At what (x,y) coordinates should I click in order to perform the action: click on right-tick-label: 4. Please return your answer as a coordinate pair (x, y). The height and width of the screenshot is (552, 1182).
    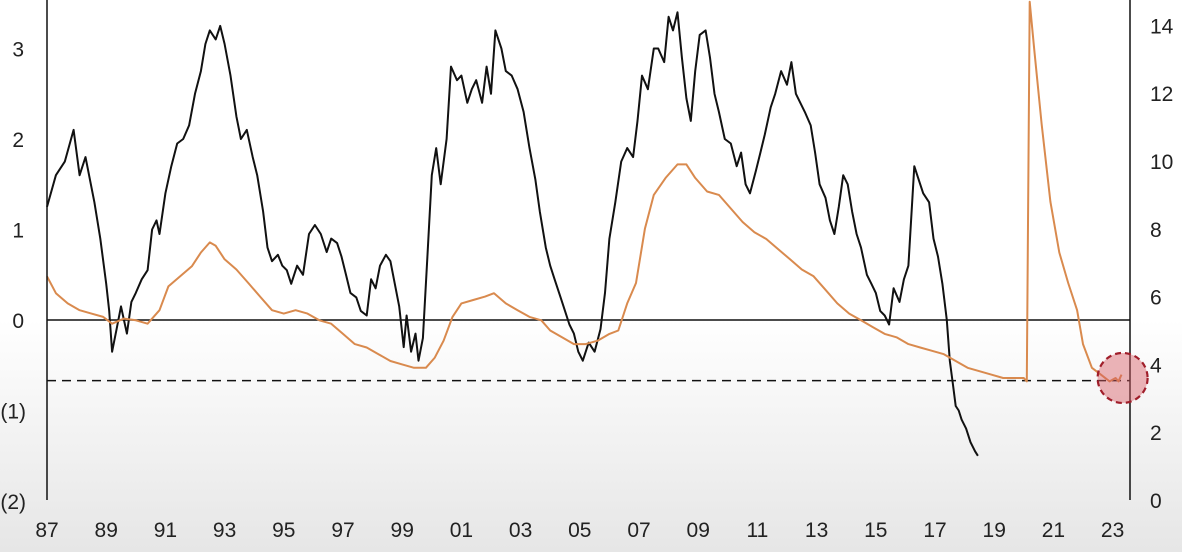
    Looking at the image, I should click on (1156, 365).